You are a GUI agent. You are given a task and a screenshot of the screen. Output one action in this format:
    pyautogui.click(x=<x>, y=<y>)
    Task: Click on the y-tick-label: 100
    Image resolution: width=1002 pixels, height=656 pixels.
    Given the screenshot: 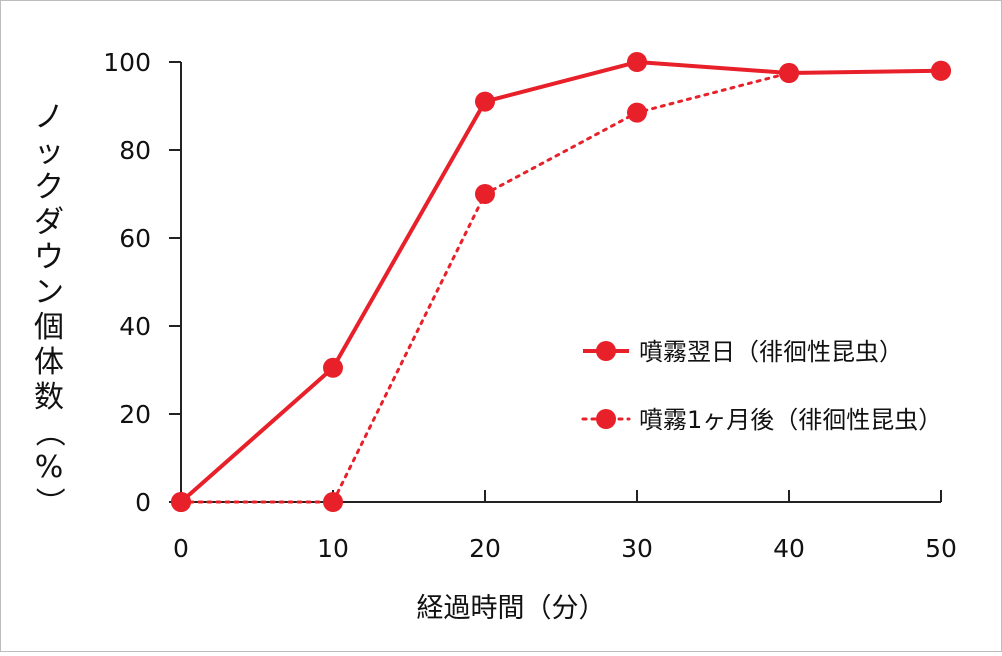 What is the action you would take?
    pyautogui.click(x=127, y=62)
    